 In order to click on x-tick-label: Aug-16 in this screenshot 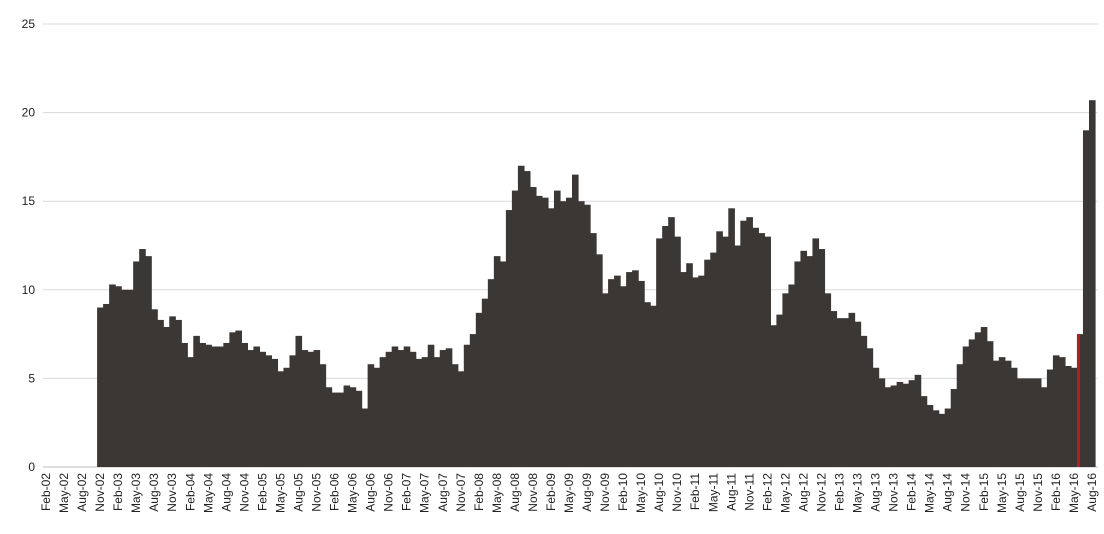, I will do `click(1092, 492)`.